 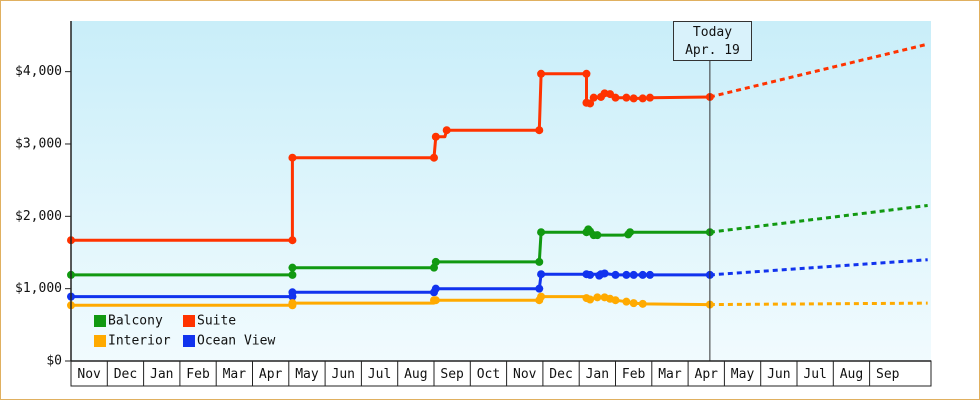 I want to click on projection-line-balcony, so click(x=818, y=218).